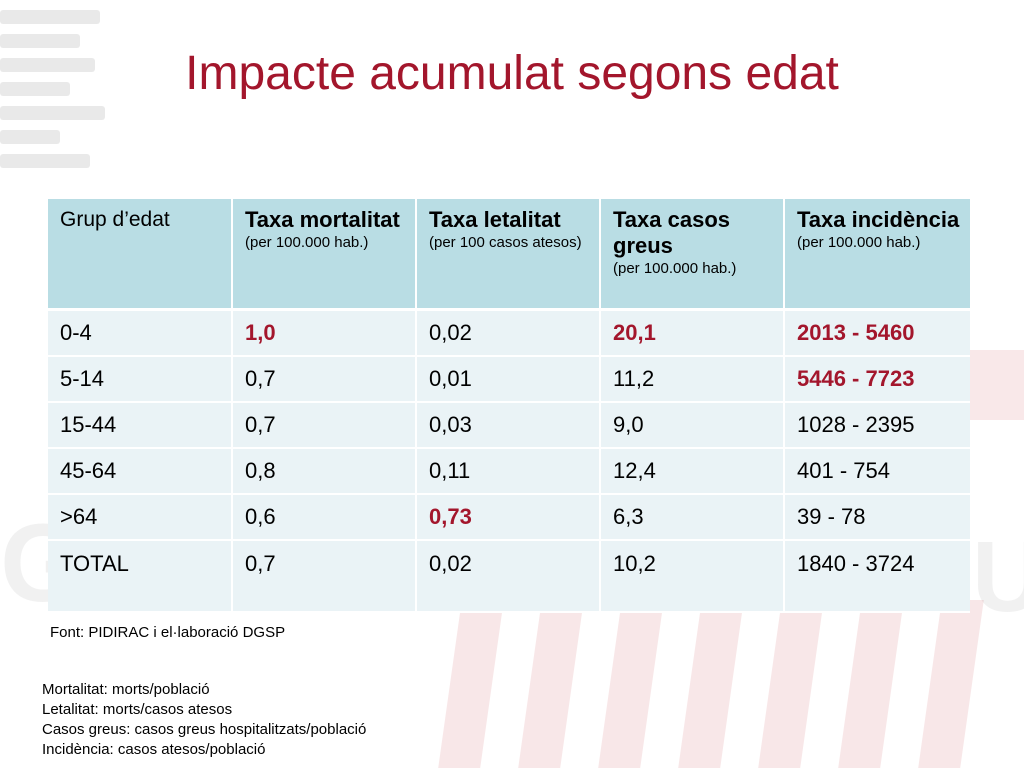 This screenshot has width=1024, height=768. Describe the element at coordinates (672, 232) in the screenshot. I see `header-title: Taxa casos greus` at that location.